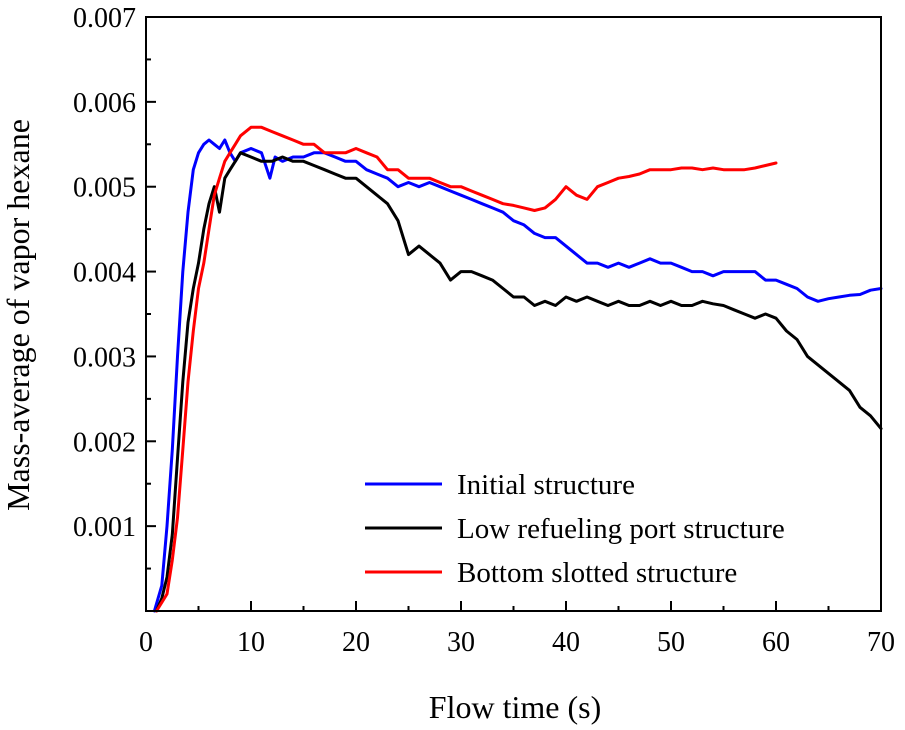 Image resolution: width=905 pixels, height=730 pixels. I want to click on y-tick-label: 0.006, so click(104, 103).